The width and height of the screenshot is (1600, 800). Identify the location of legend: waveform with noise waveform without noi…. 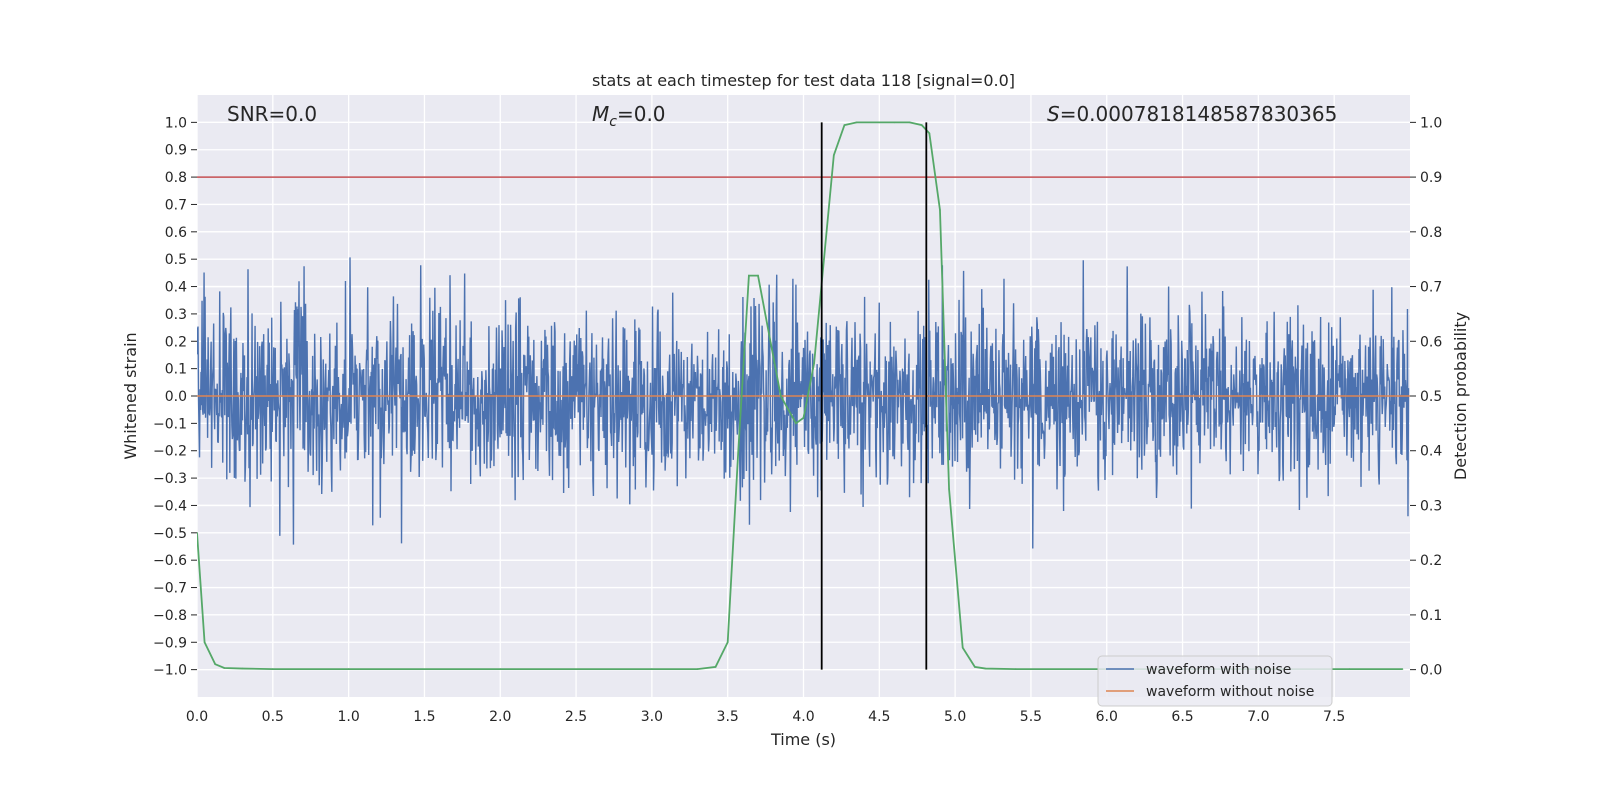
(1215, 681).